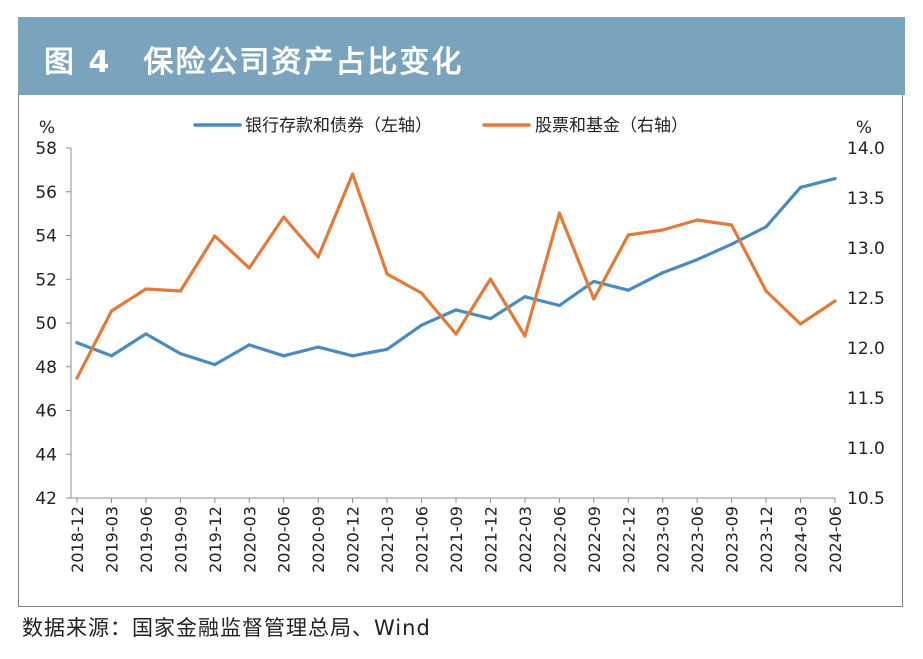 This screenshot has height=659, width=923. What do you see at coordinates (766, 539) in the screenshot?
I see `x-tick-label: 2023-12` at bounding box center [766, 539].